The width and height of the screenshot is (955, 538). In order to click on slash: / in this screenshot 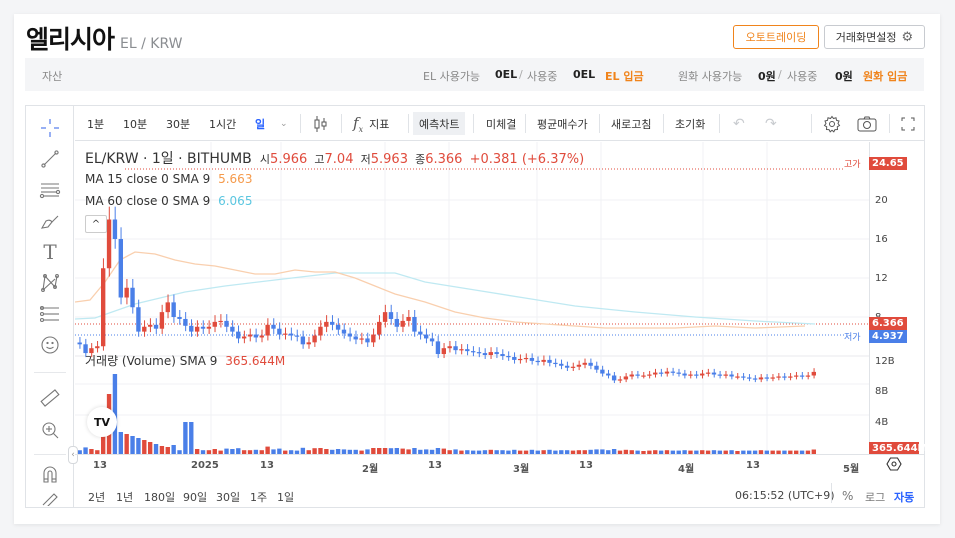, I will do `click(780, 74)`.